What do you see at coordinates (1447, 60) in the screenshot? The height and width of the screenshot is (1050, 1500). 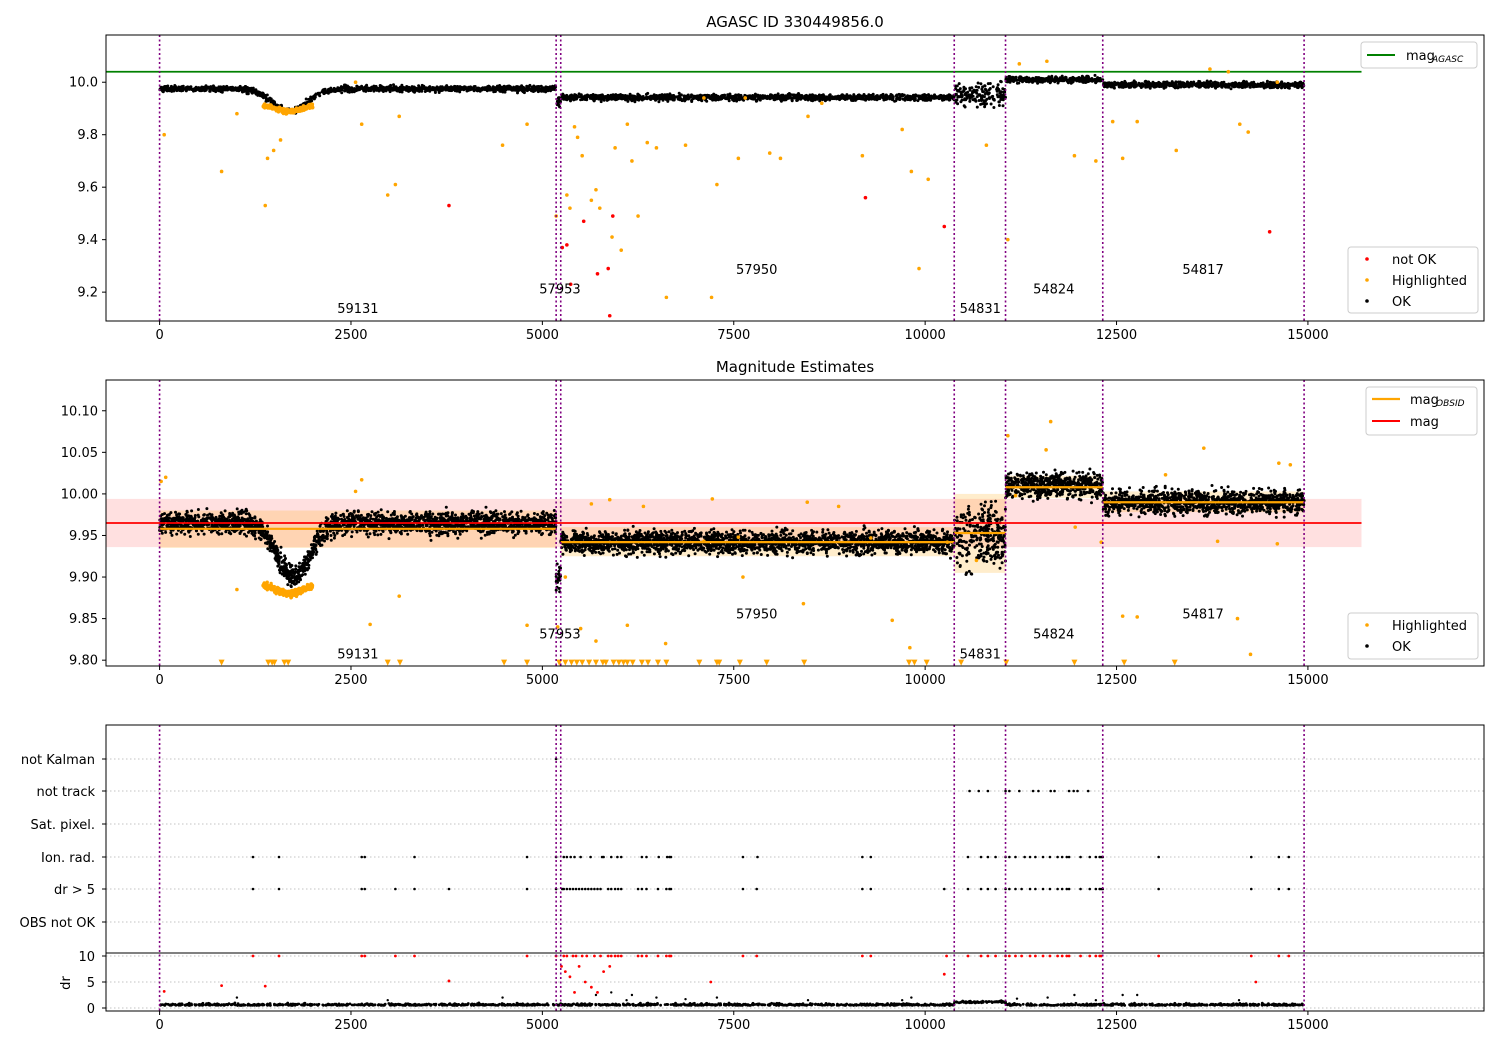 I see `legend-mag-agasc-subscript: AGASC` at bounding box center [1447, 60].